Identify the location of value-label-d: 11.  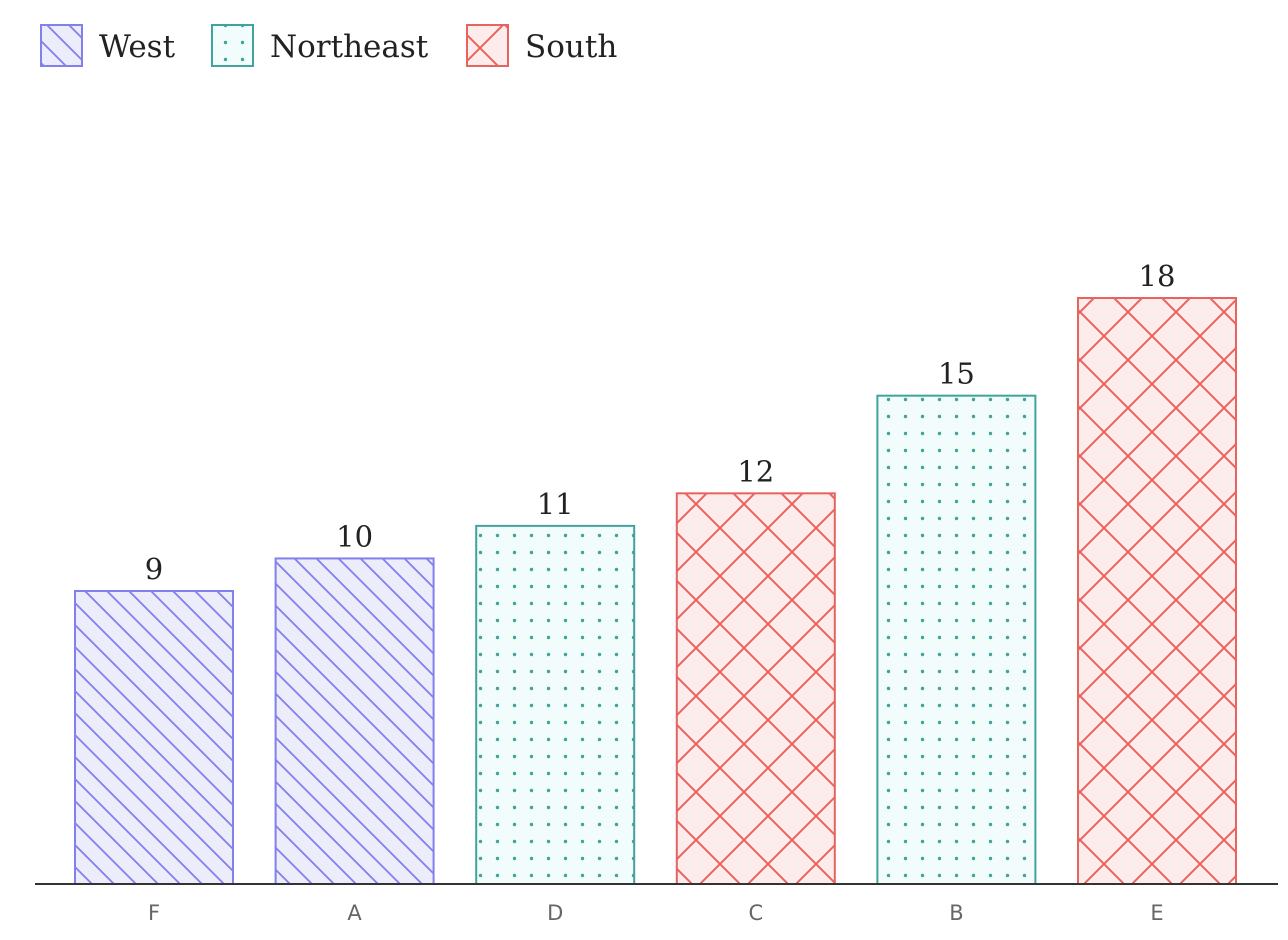
(555, 504).